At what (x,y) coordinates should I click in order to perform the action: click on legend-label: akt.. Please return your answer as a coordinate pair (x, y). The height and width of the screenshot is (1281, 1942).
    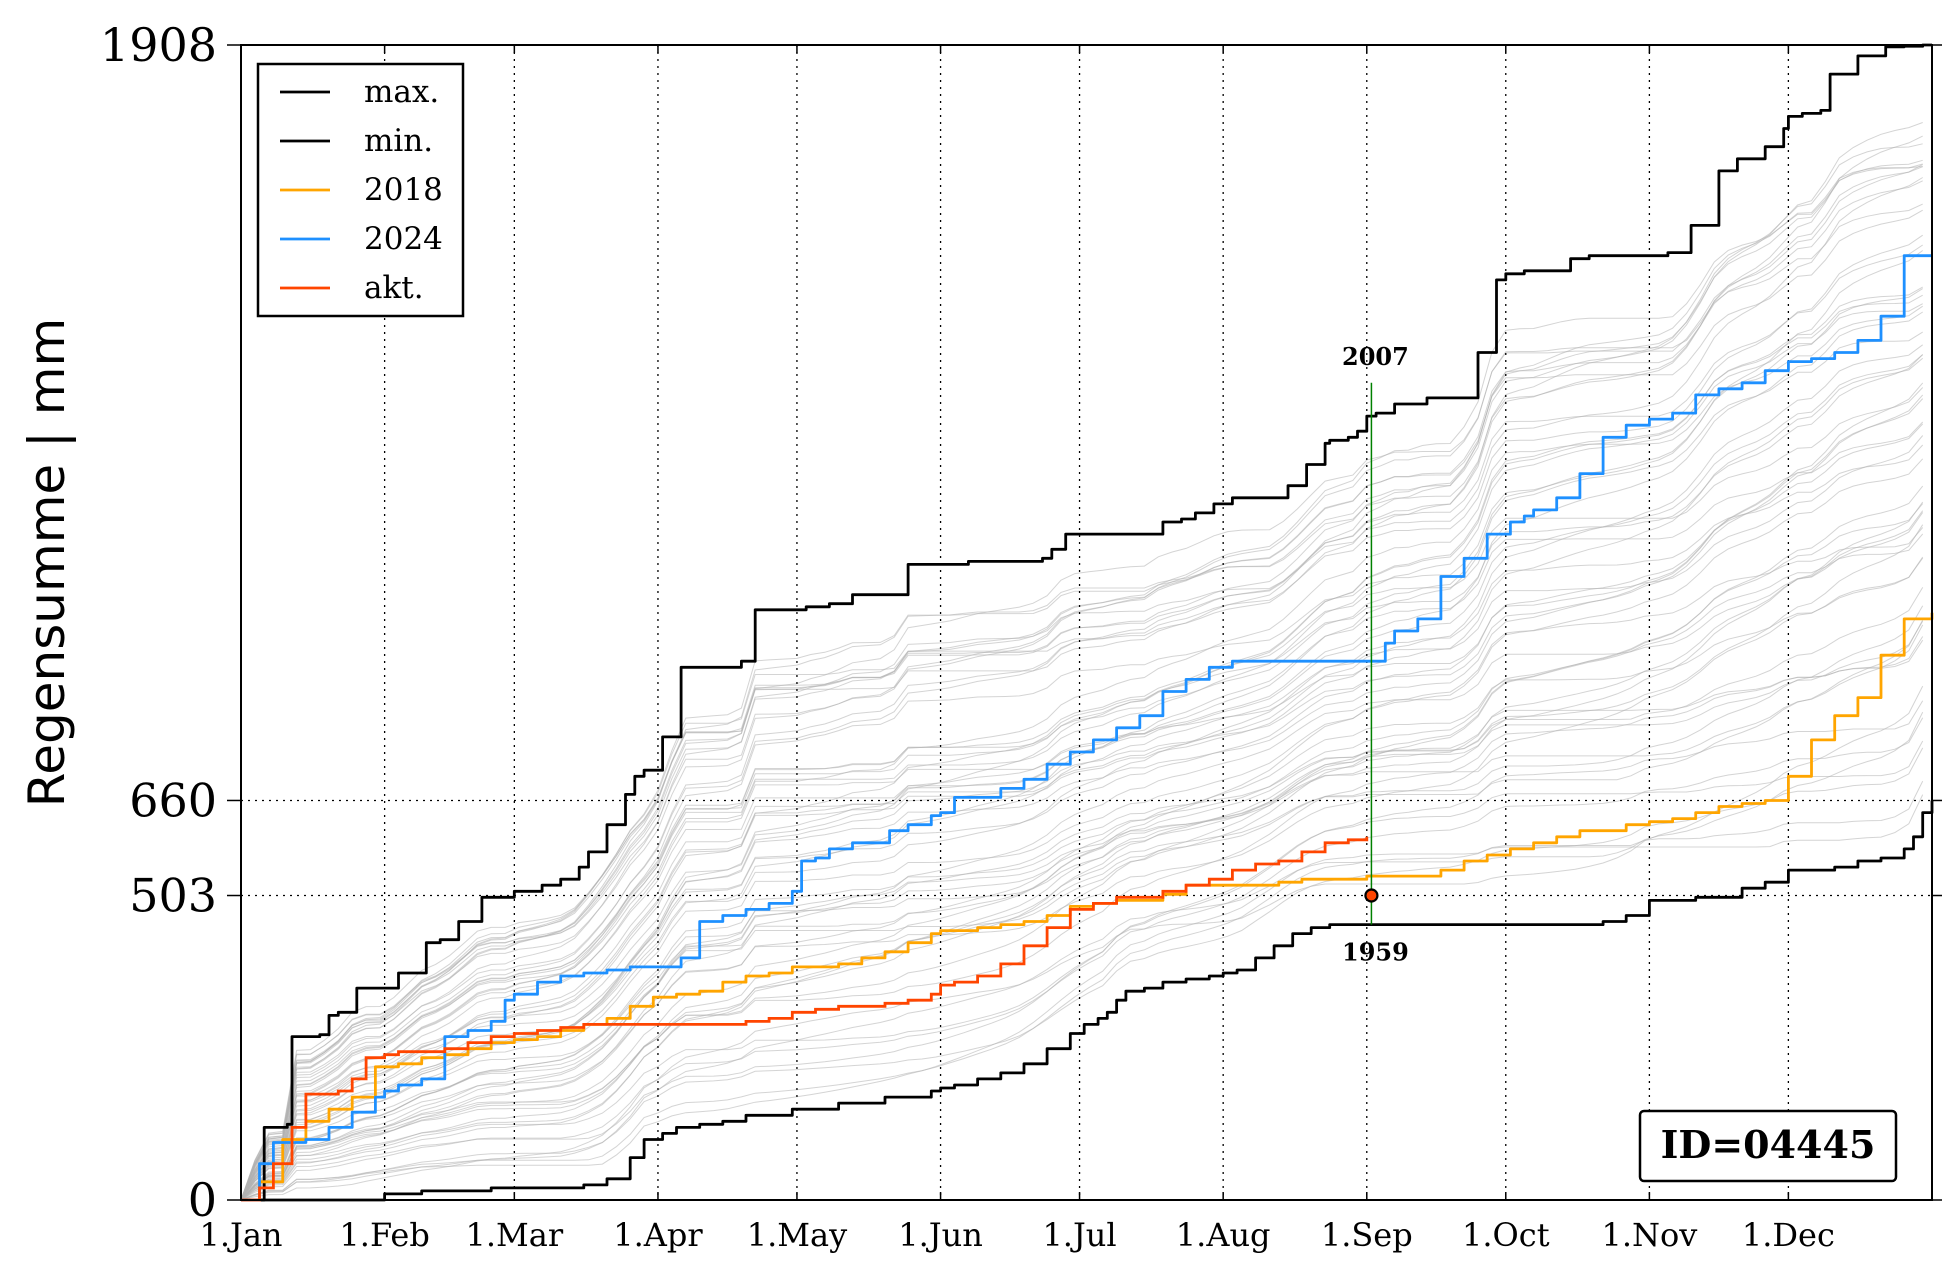
    Looking at the image, I should click on (394, 288).